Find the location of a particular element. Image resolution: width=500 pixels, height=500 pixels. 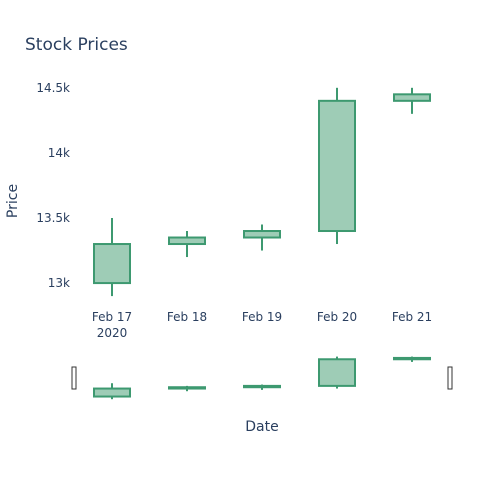

y-axis-title: Price is located at coordinates (13, 201).